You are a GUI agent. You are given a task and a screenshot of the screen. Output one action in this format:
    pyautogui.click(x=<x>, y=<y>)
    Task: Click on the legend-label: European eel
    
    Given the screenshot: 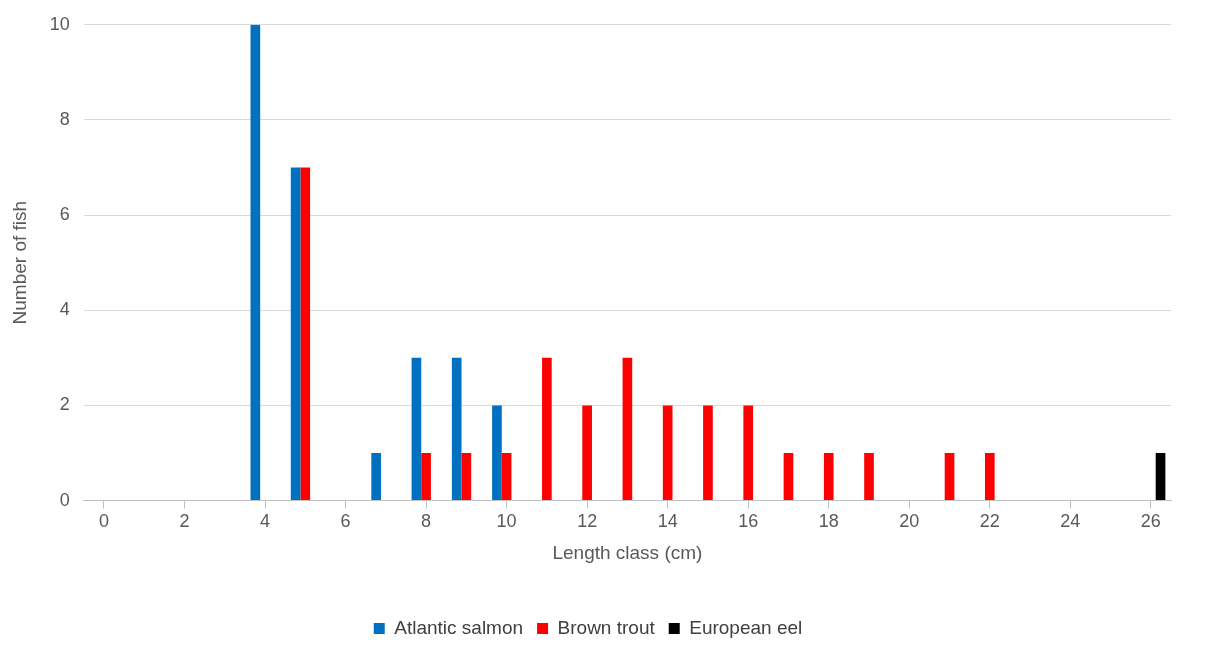 What is the action you would take?
    pyautogui.click(x=746, y=627)
    